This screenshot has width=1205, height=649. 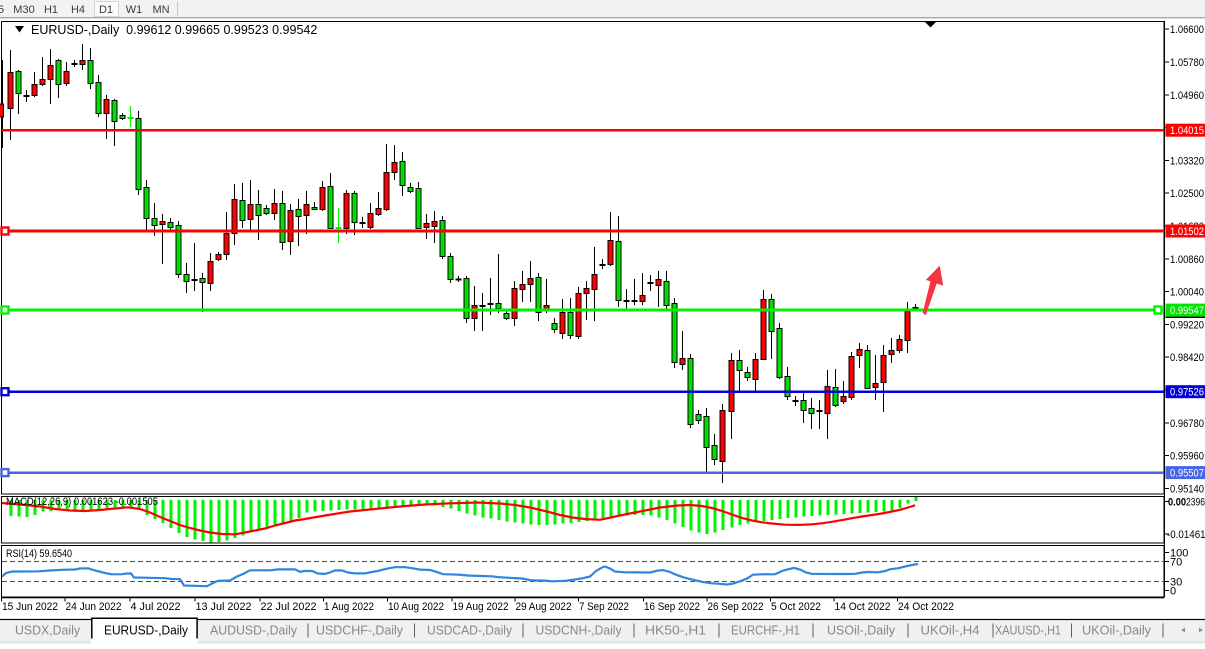 What do you see at coordinates (30, 607) in the screenshot?
I see `svg-text: 15 Jun 2022` at bounding box center [30, 607].